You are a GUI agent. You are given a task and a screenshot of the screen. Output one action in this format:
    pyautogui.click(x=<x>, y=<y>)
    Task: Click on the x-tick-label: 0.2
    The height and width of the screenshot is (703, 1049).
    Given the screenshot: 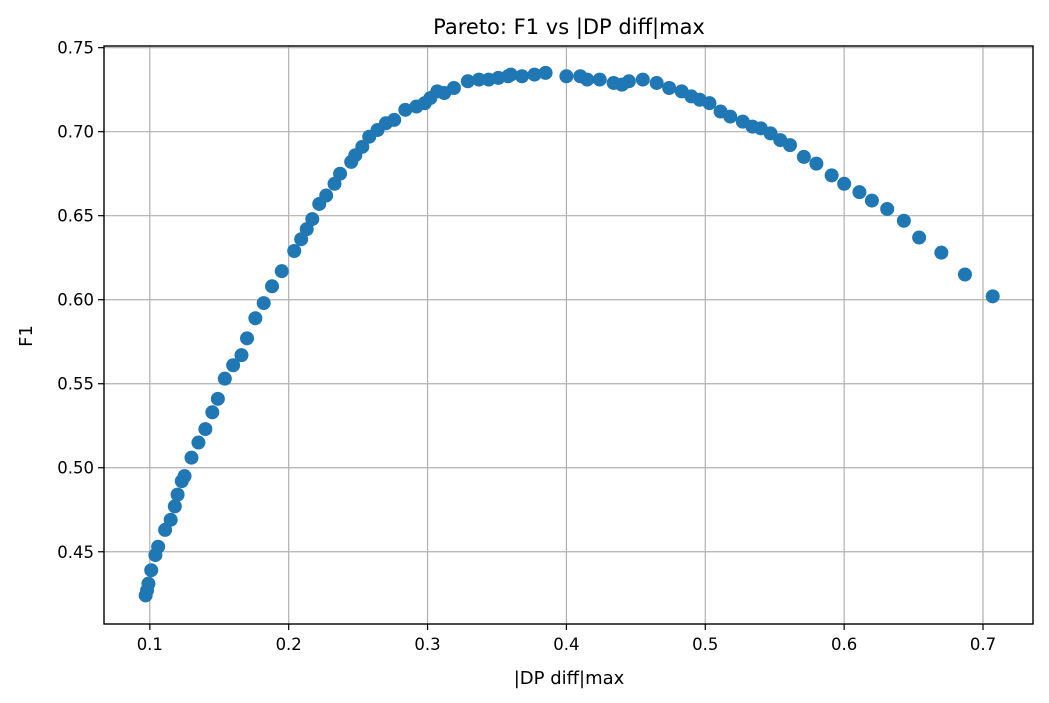 What is the action you would take?
    pyautogui.click(x=289, y=644)
    